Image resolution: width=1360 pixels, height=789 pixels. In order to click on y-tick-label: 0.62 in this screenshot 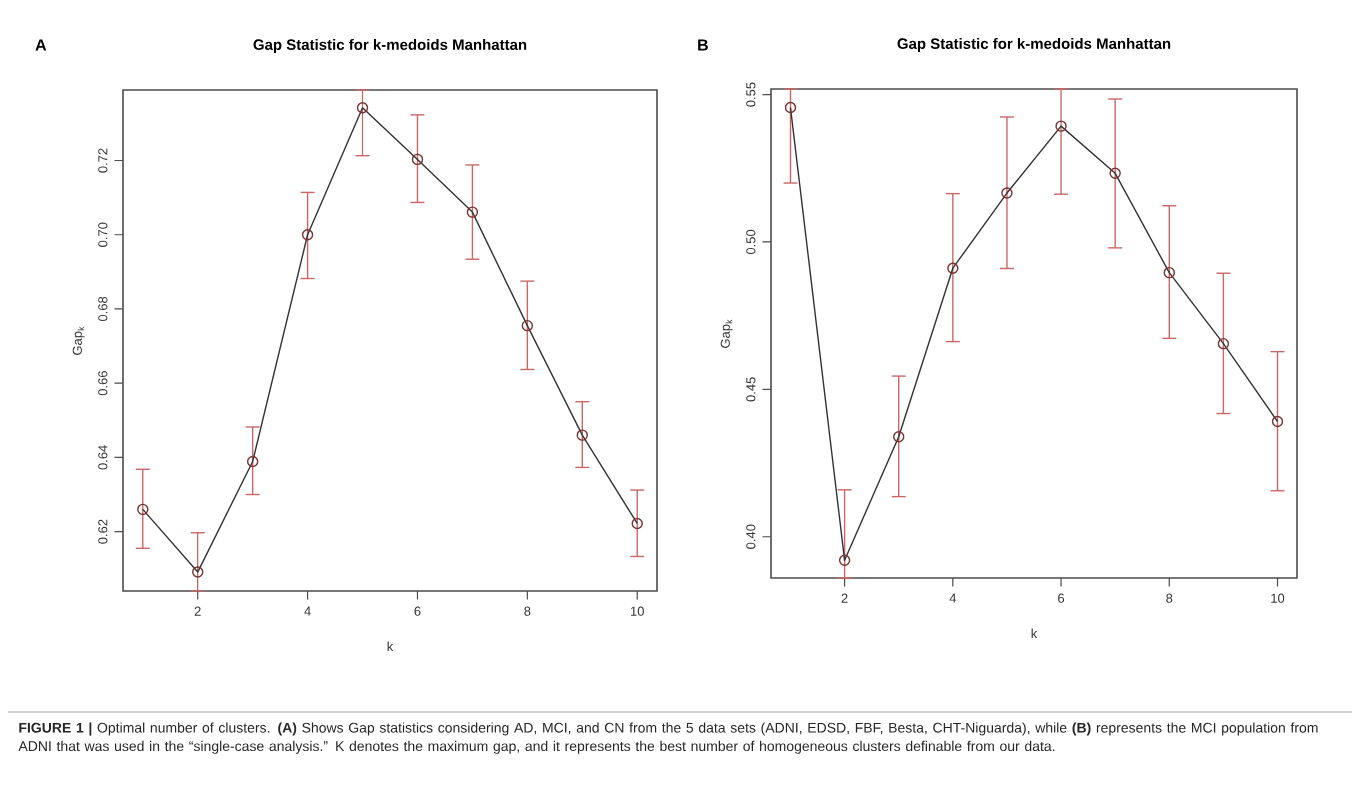, I will do `click(103, 531)`.